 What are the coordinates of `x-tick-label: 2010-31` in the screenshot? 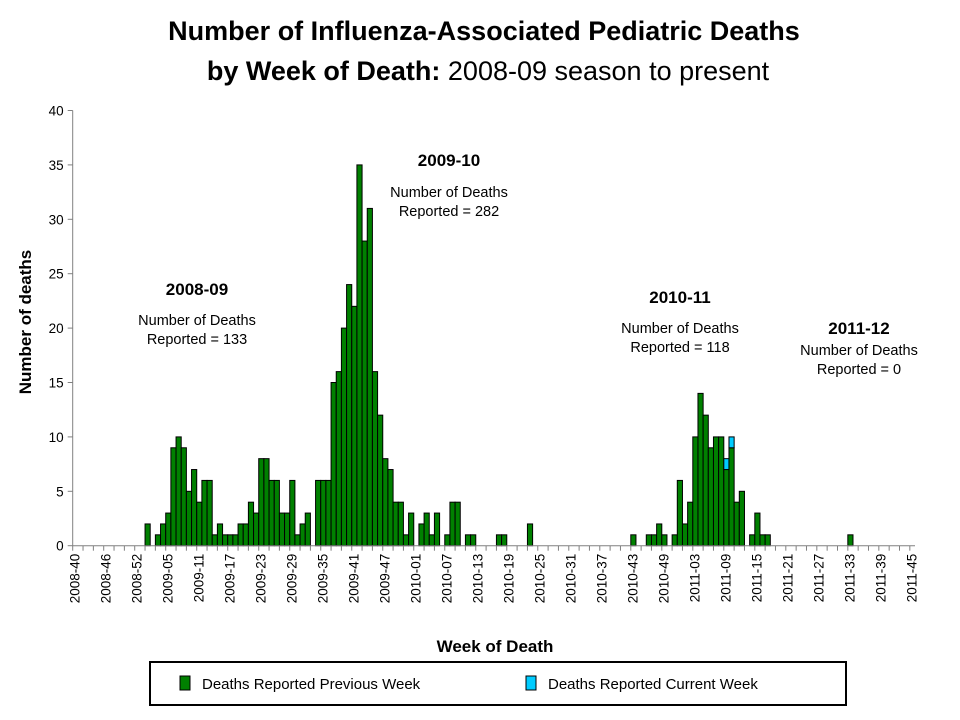 It's located at (570, 579).